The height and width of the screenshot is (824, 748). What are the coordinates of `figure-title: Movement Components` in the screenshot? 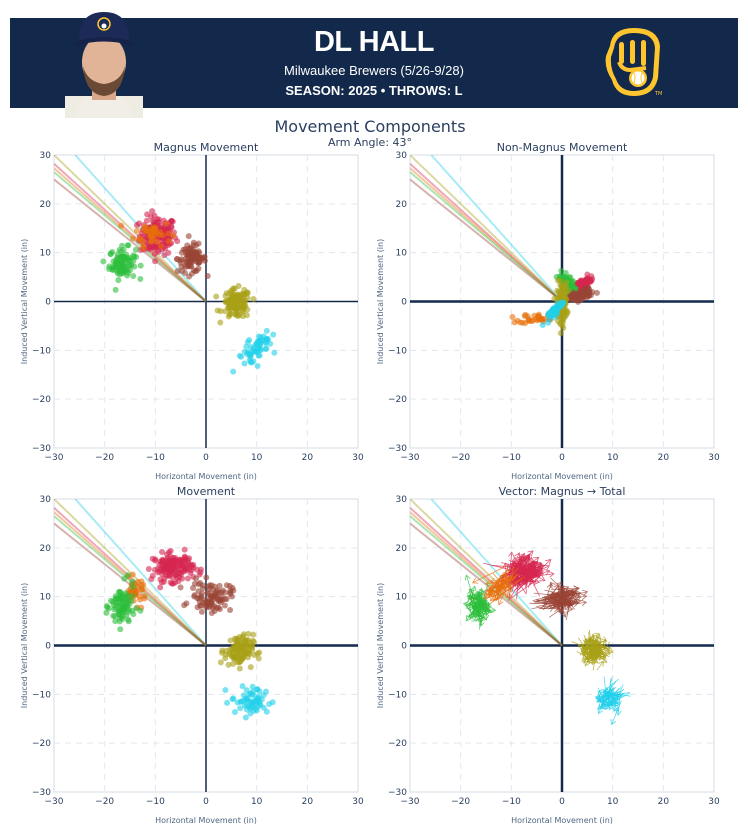 It's located at (370, 126).